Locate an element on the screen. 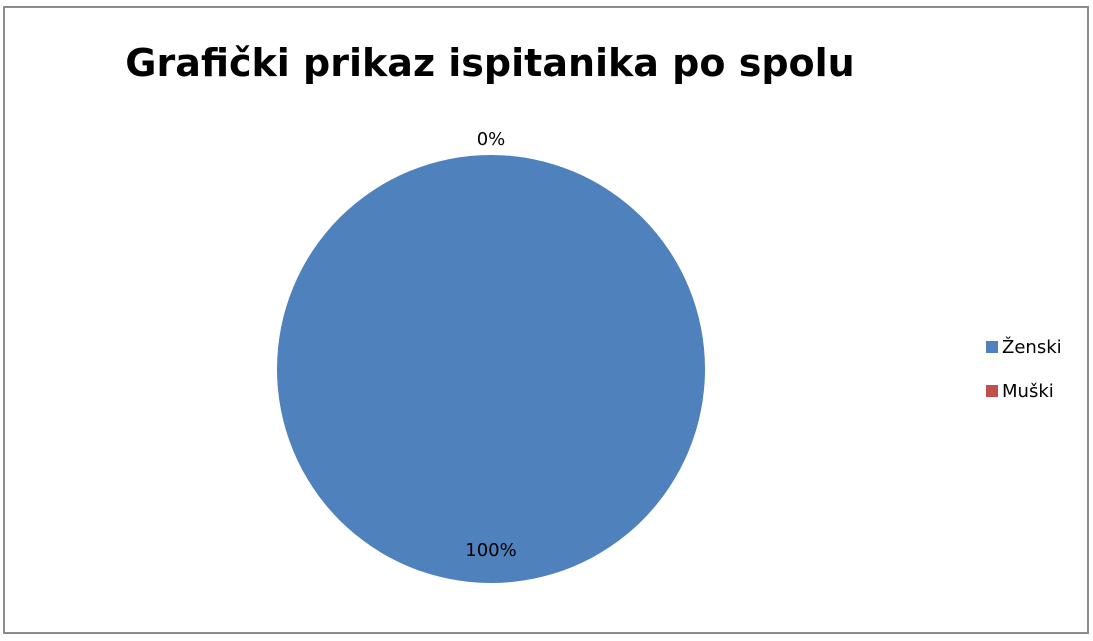  legend-item-zenski: Ženski is located at coordinates (1024, 347).